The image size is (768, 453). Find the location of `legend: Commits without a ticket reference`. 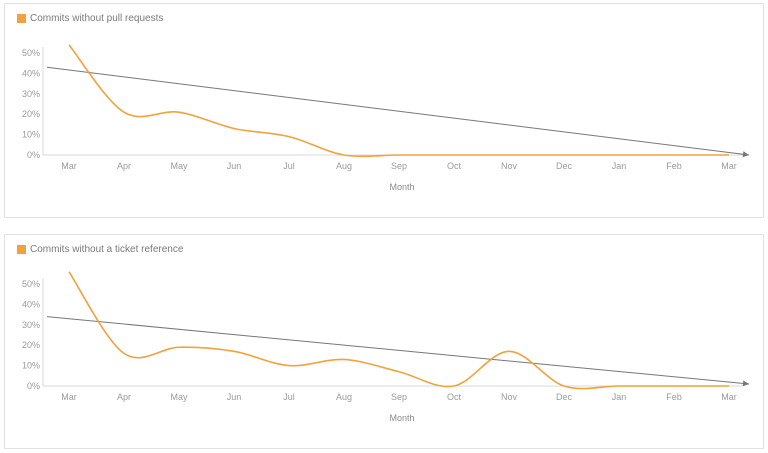

legend: Commits without a ticket reference is located at coordinates (100, 249).